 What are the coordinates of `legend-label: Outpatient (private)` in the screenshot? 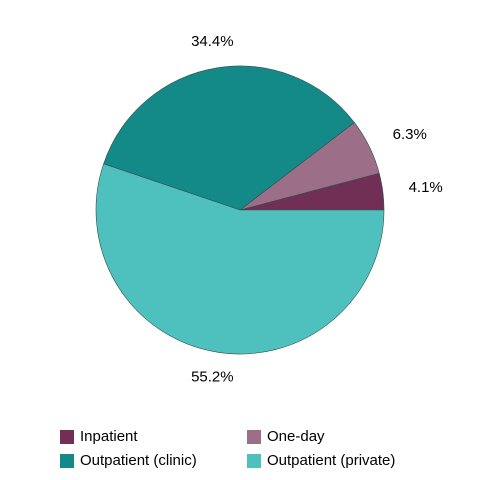 It's located at (331, 460).